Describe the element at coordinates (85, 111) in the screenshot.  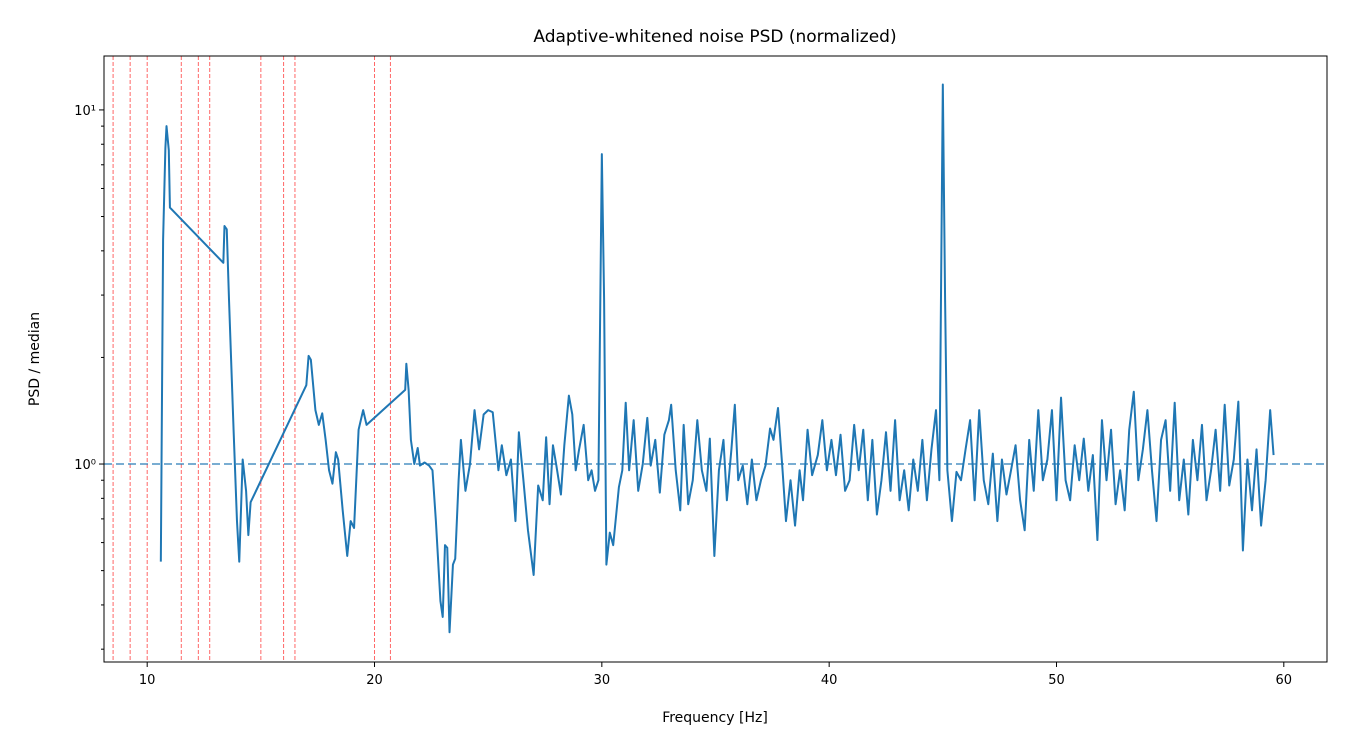
I see `y-tick-label: 10¹` at that location.